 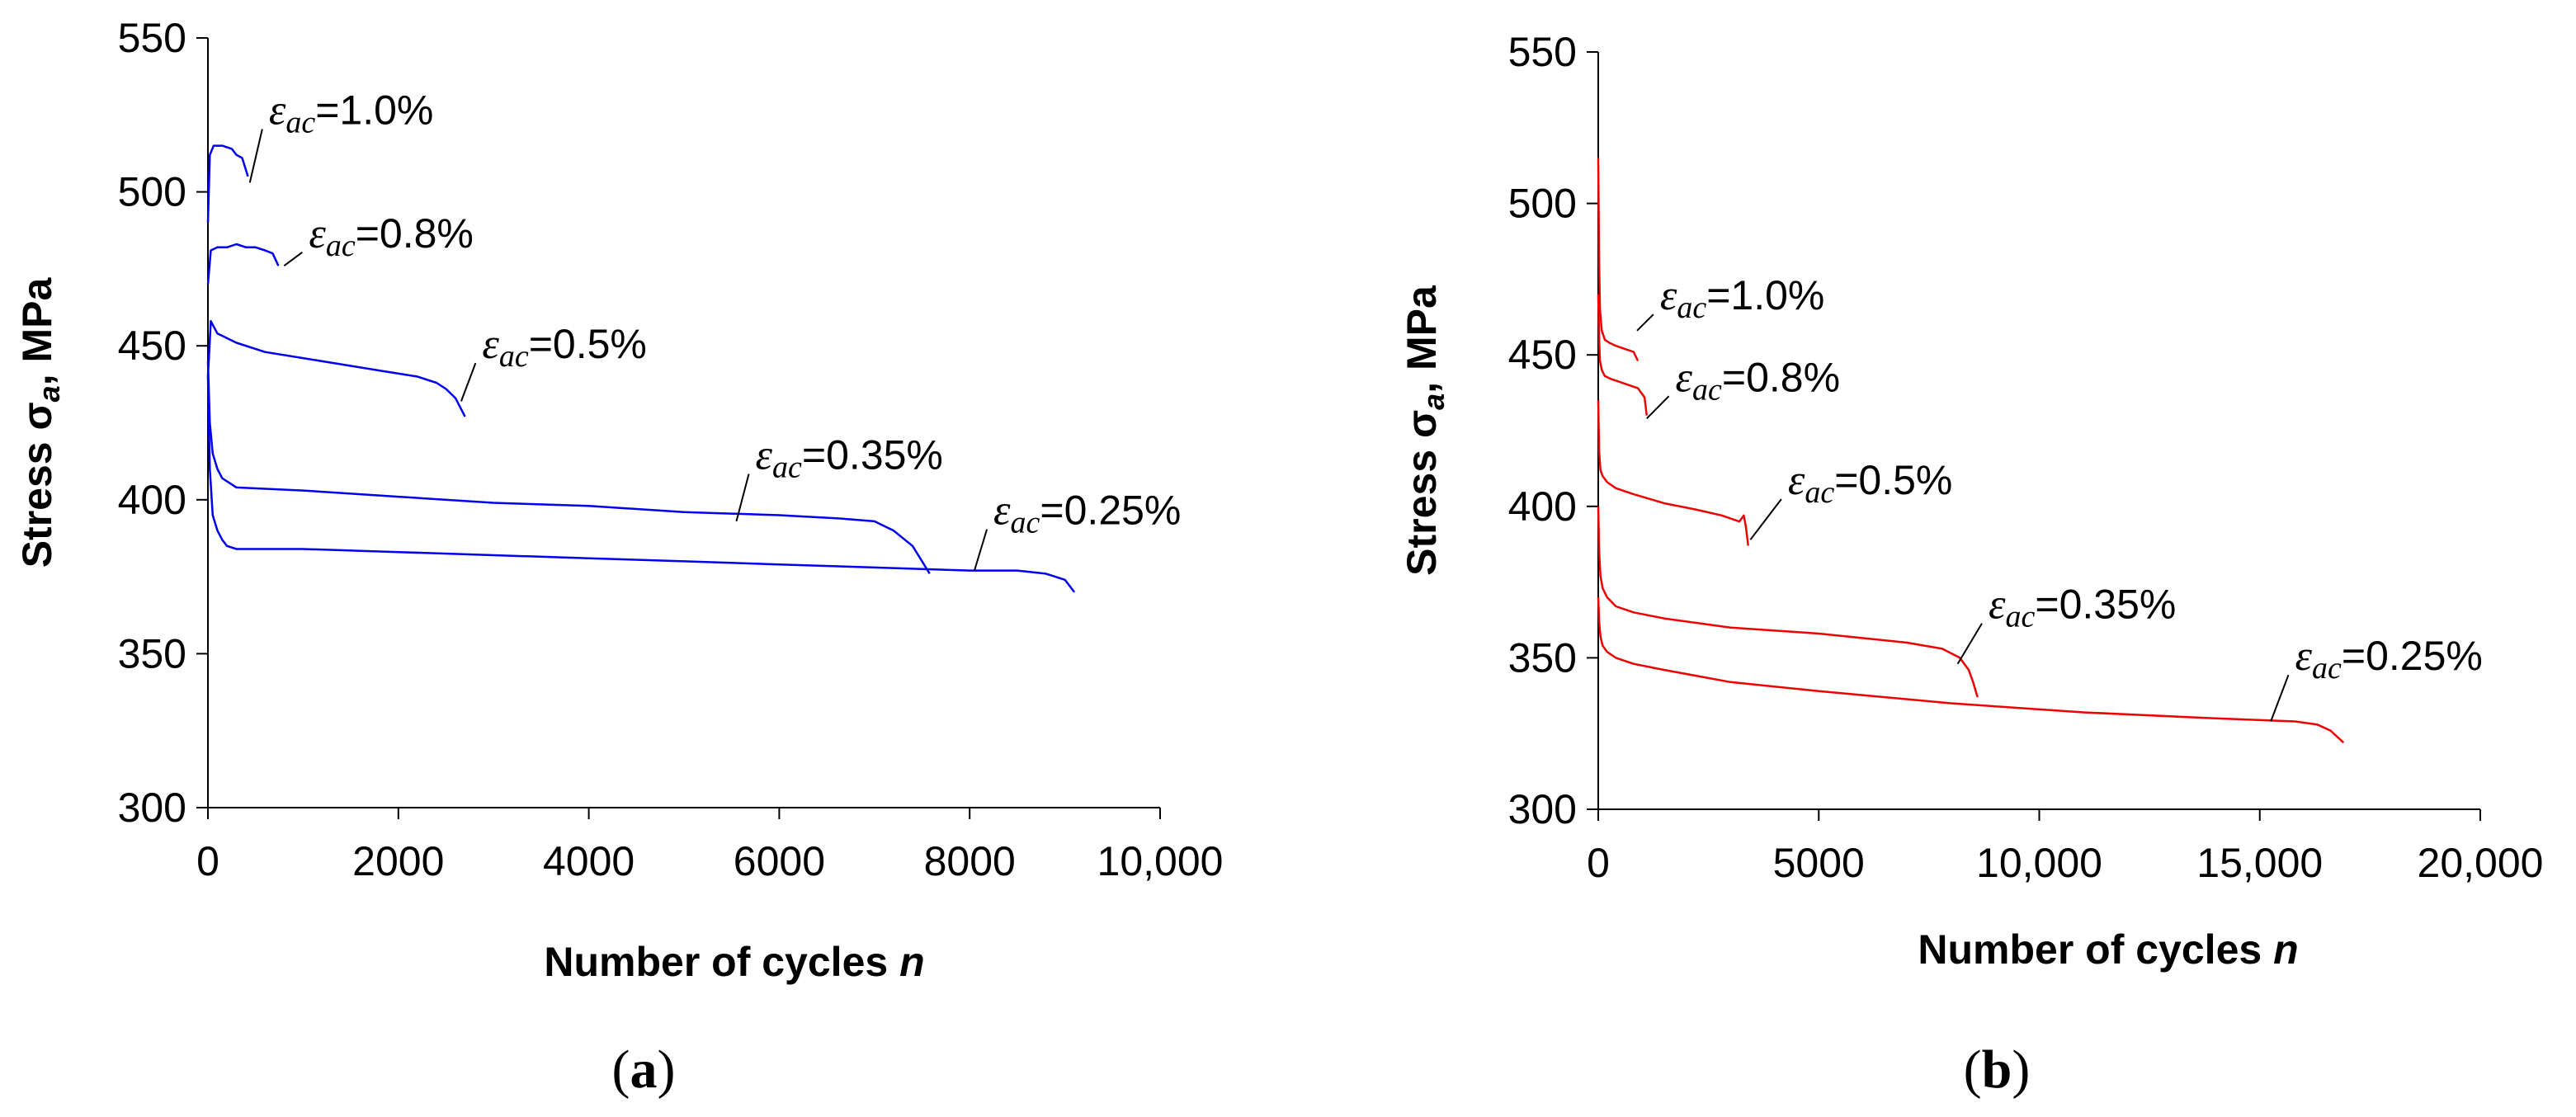 What do you see at coordinates (1819, 863) in the screenshot?
I see `x-tick-label: 5000` at bounding box center [1819, 863].